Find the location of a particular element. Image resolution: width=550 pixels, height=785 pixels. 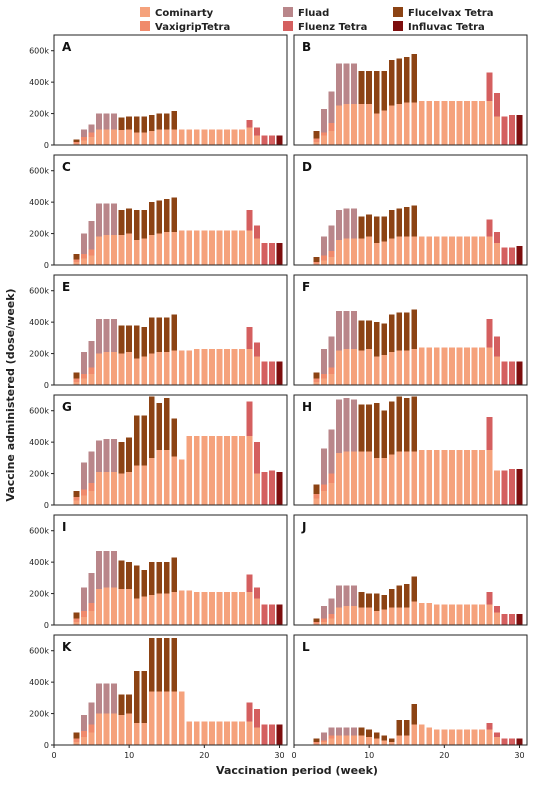

bar-j-w28-fluenz is located at coordinates (504, 619).